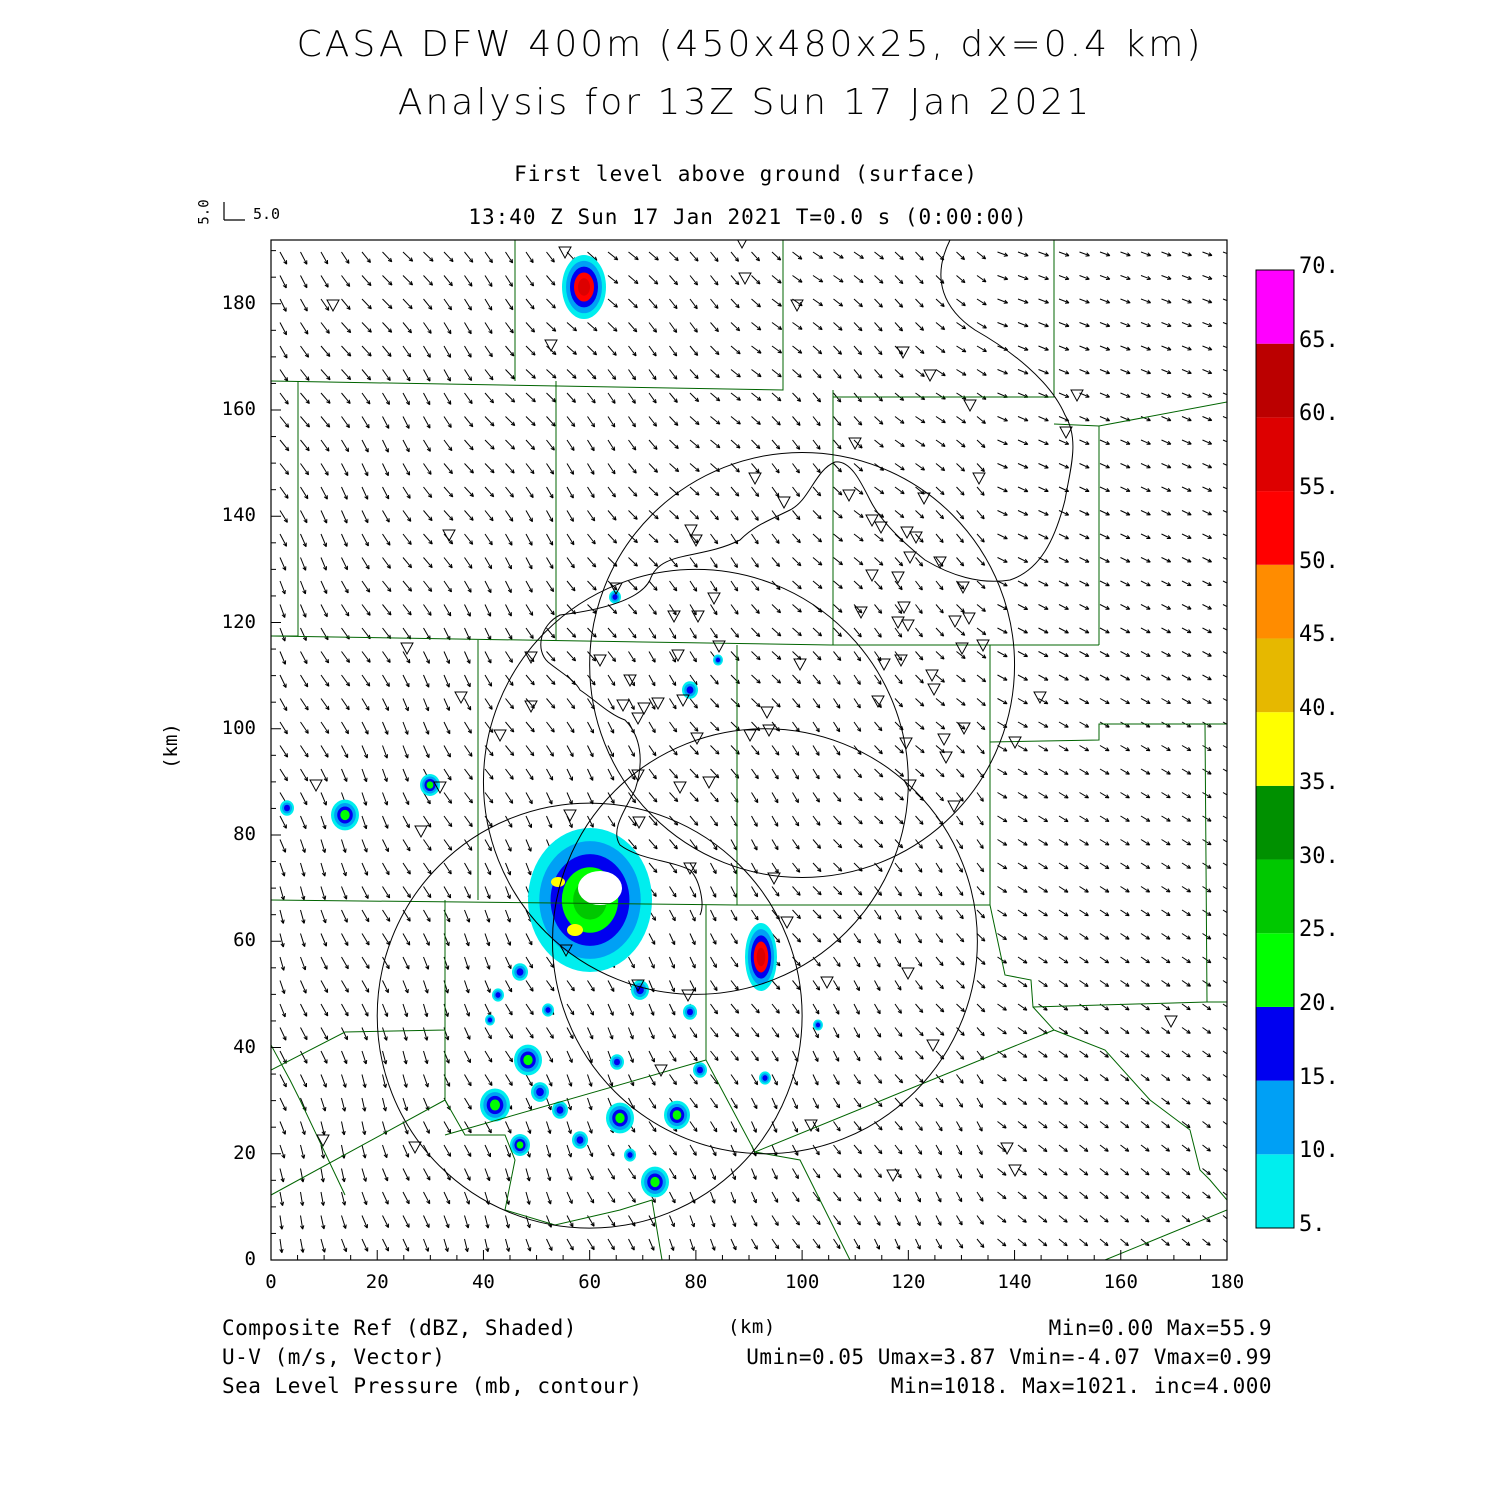  I want to click on title-line-2: Analysis for 13Z Sun 17 Jan 2021, so click(745, 102).